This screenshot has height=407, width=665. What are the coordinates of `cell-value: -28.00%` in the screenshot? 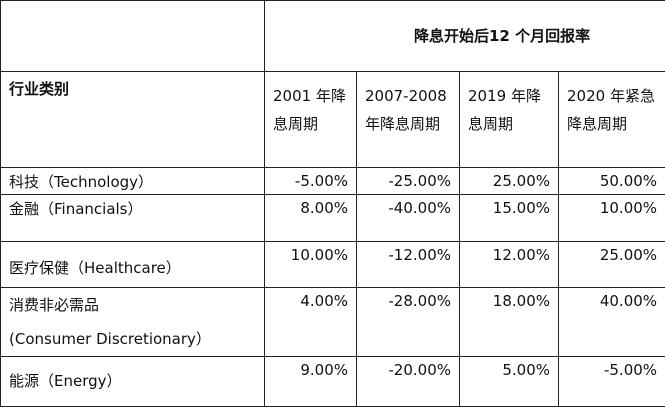 It's located at (408, 322).